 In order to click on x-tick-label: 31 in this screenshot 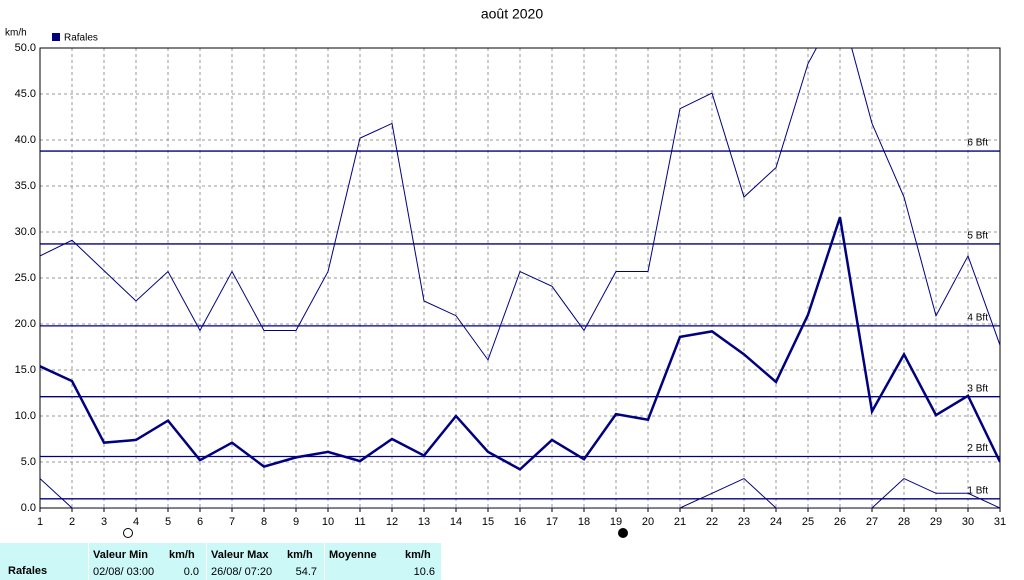, I will do `click(1000, 522)`.